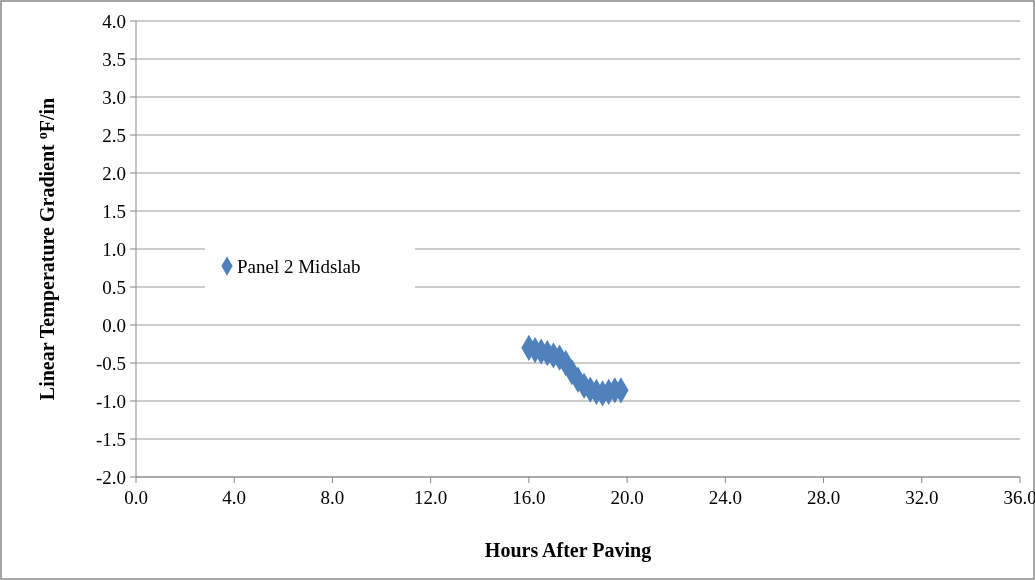  Describe the element at coordinates (114, 211) in the screenshot. I see `y-tick-label: 1.5` at that location.